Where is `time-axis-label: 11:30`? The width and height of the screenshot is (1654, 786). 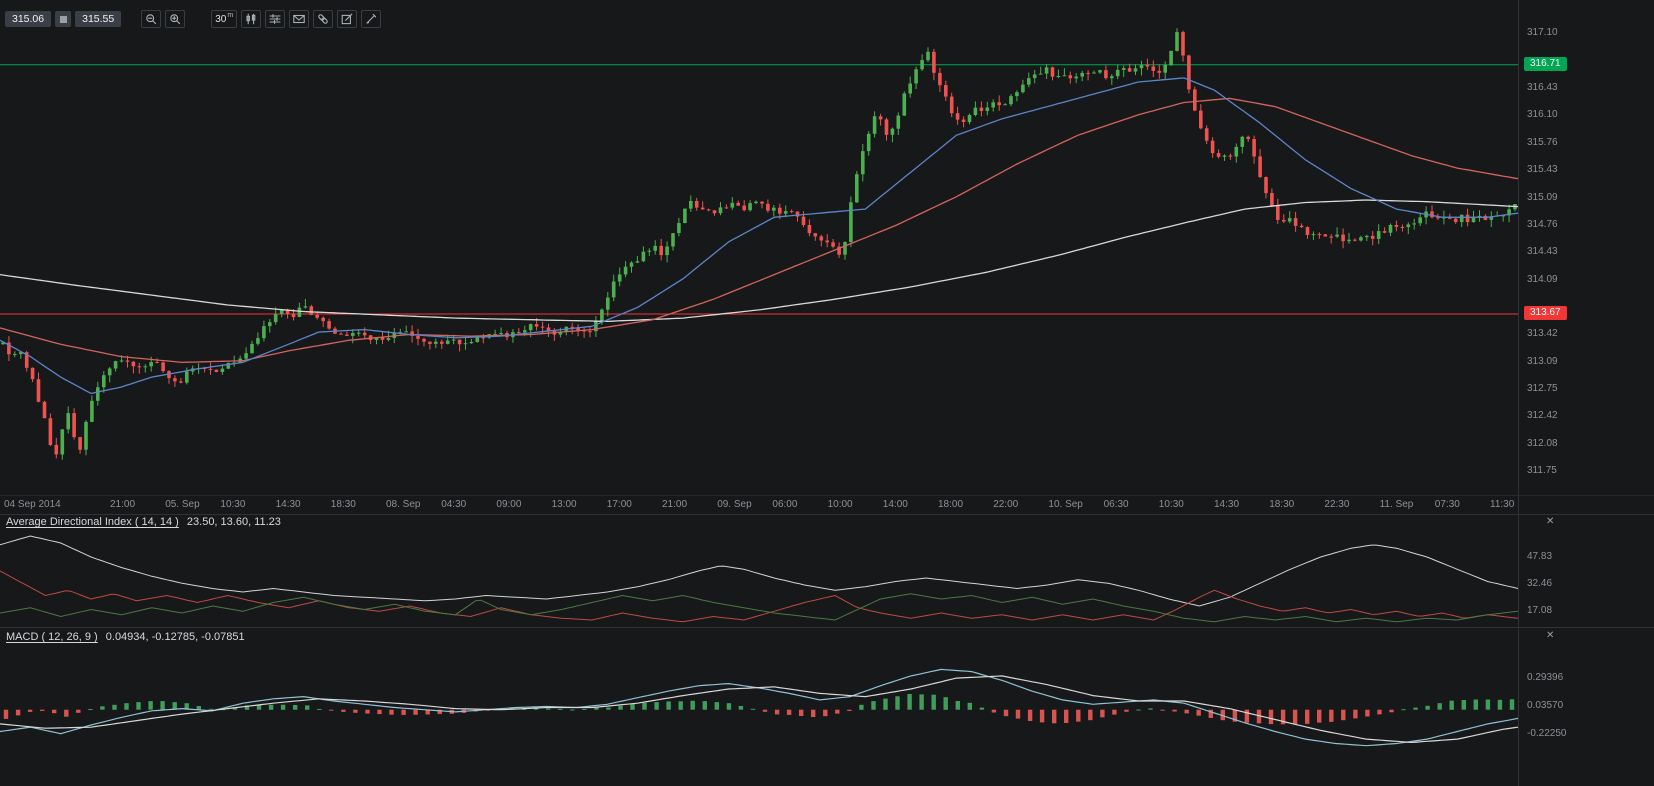 time-axis-label: 11:30 is located at coordinates (1502, 504).